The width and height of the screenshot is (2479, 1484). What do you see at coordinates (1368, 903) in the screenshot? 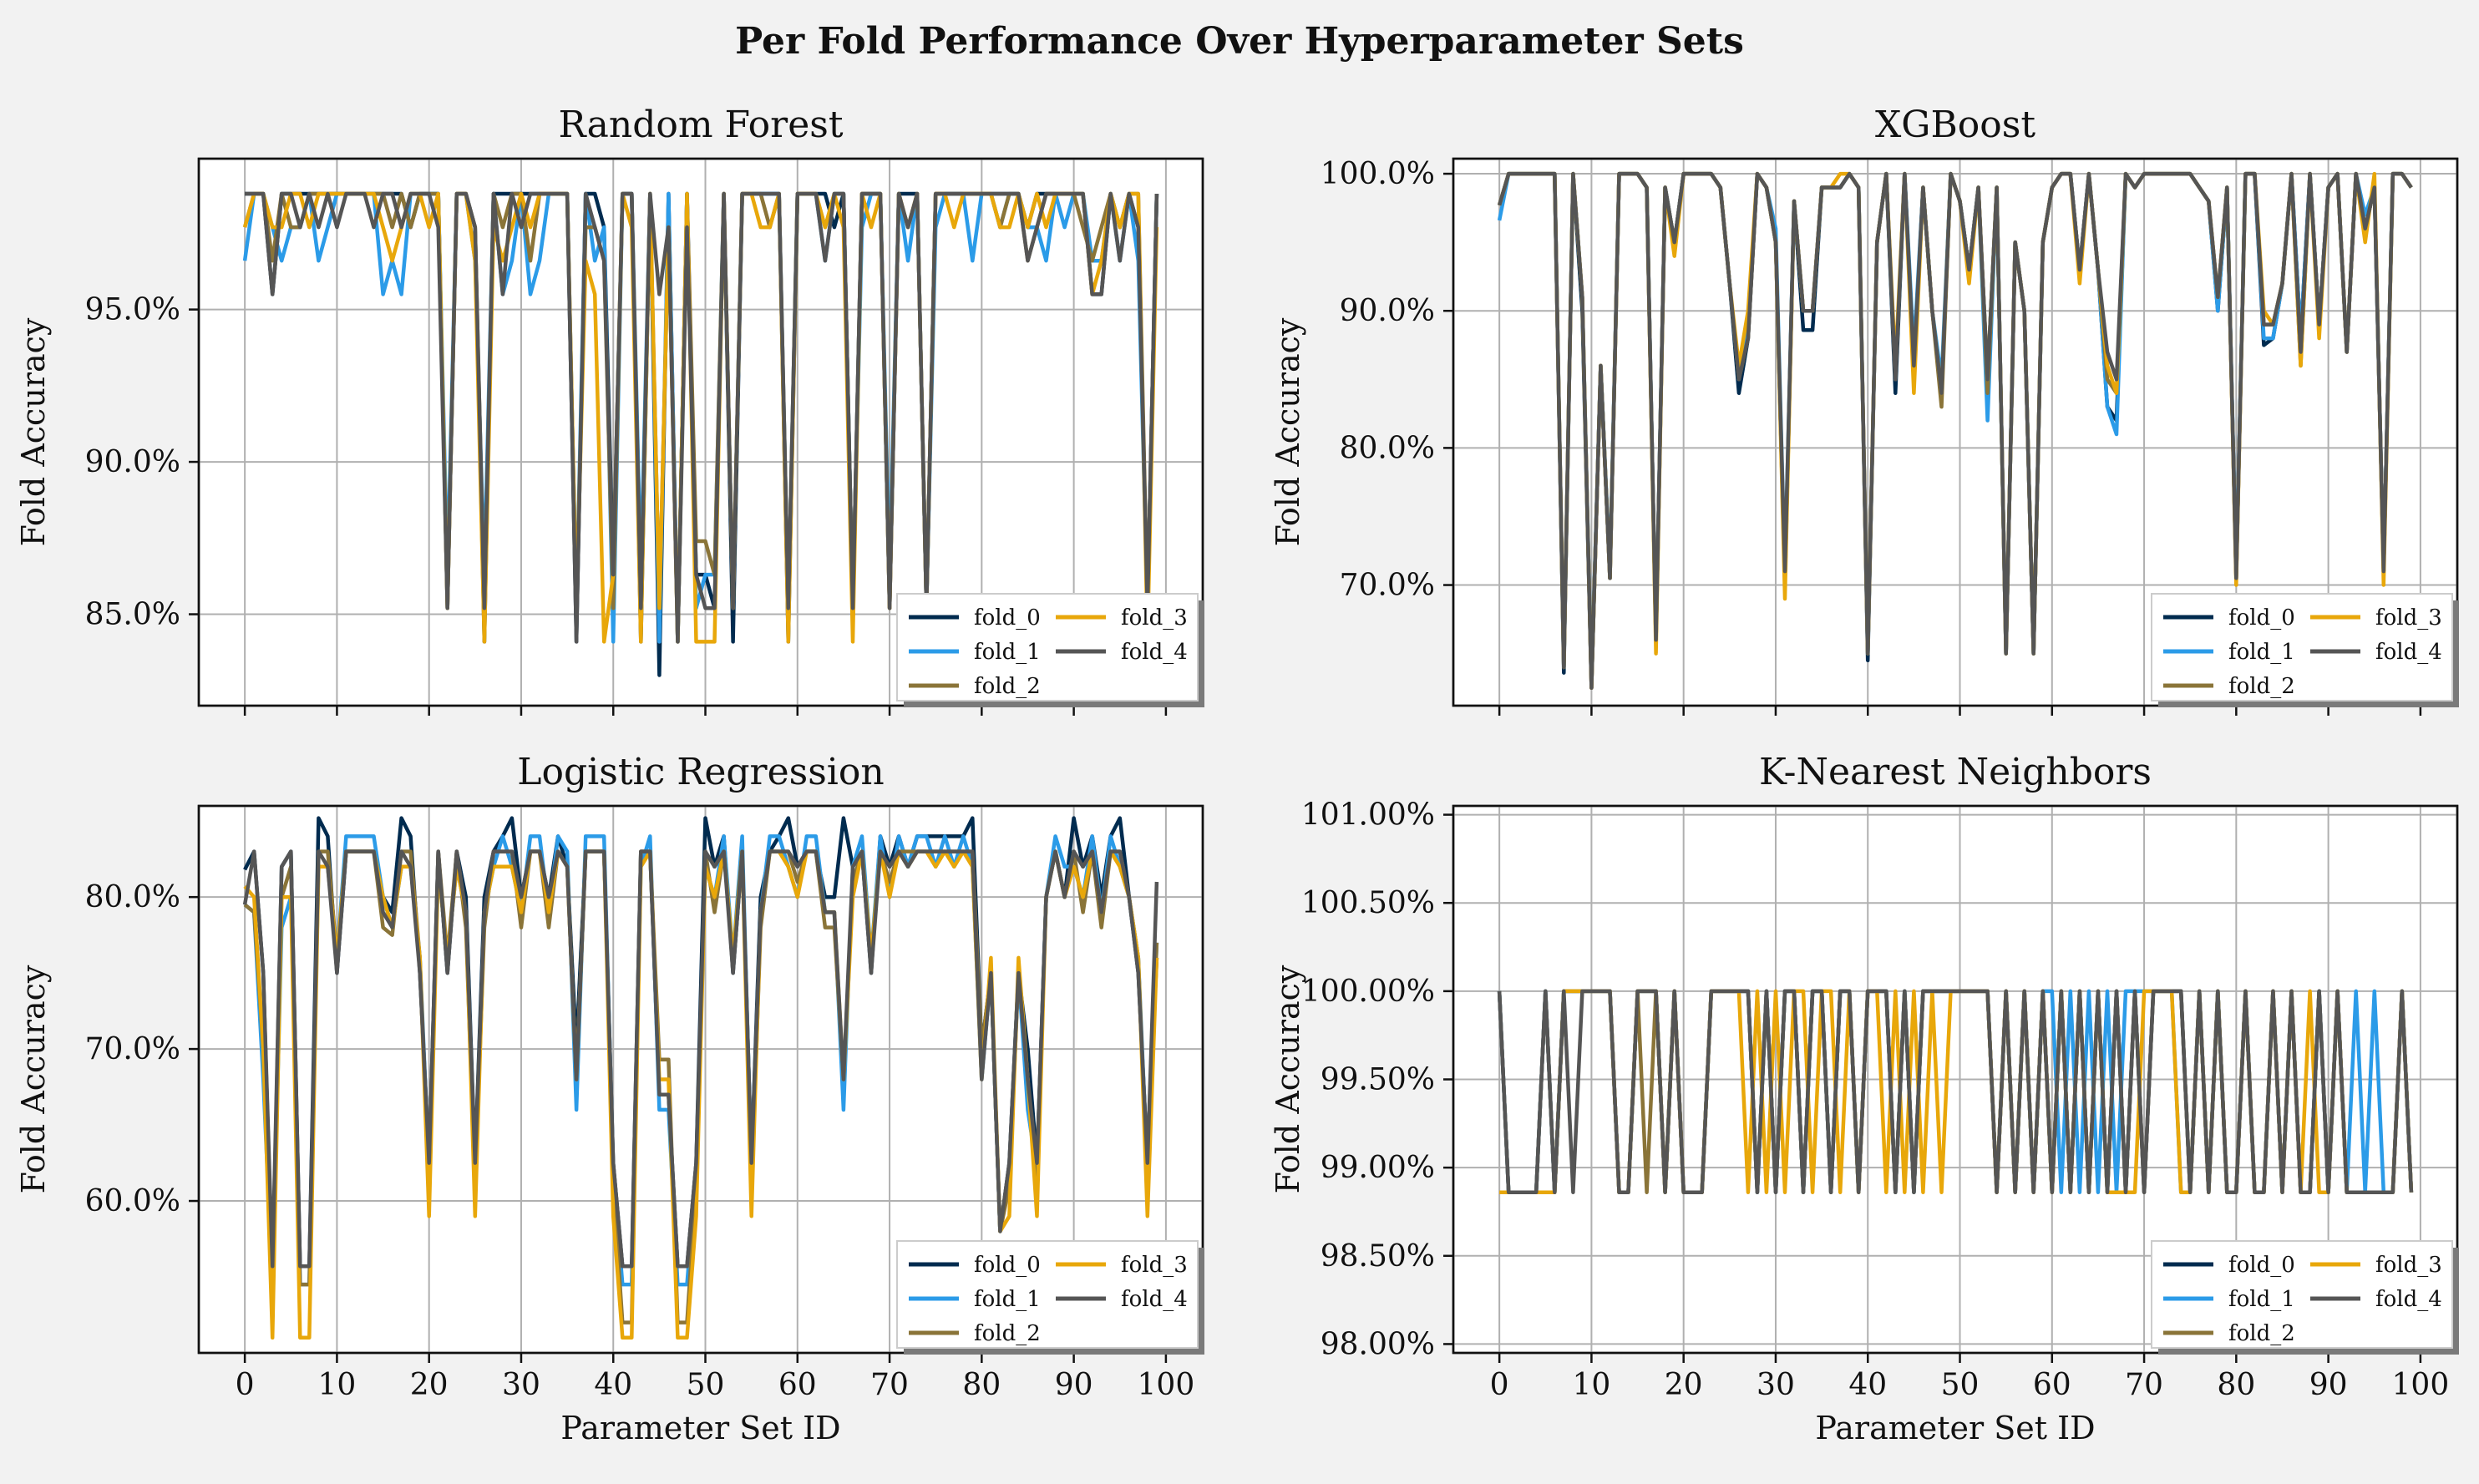
I see `y-tick-label: 100.50%` at bounding box center [1368, 903].